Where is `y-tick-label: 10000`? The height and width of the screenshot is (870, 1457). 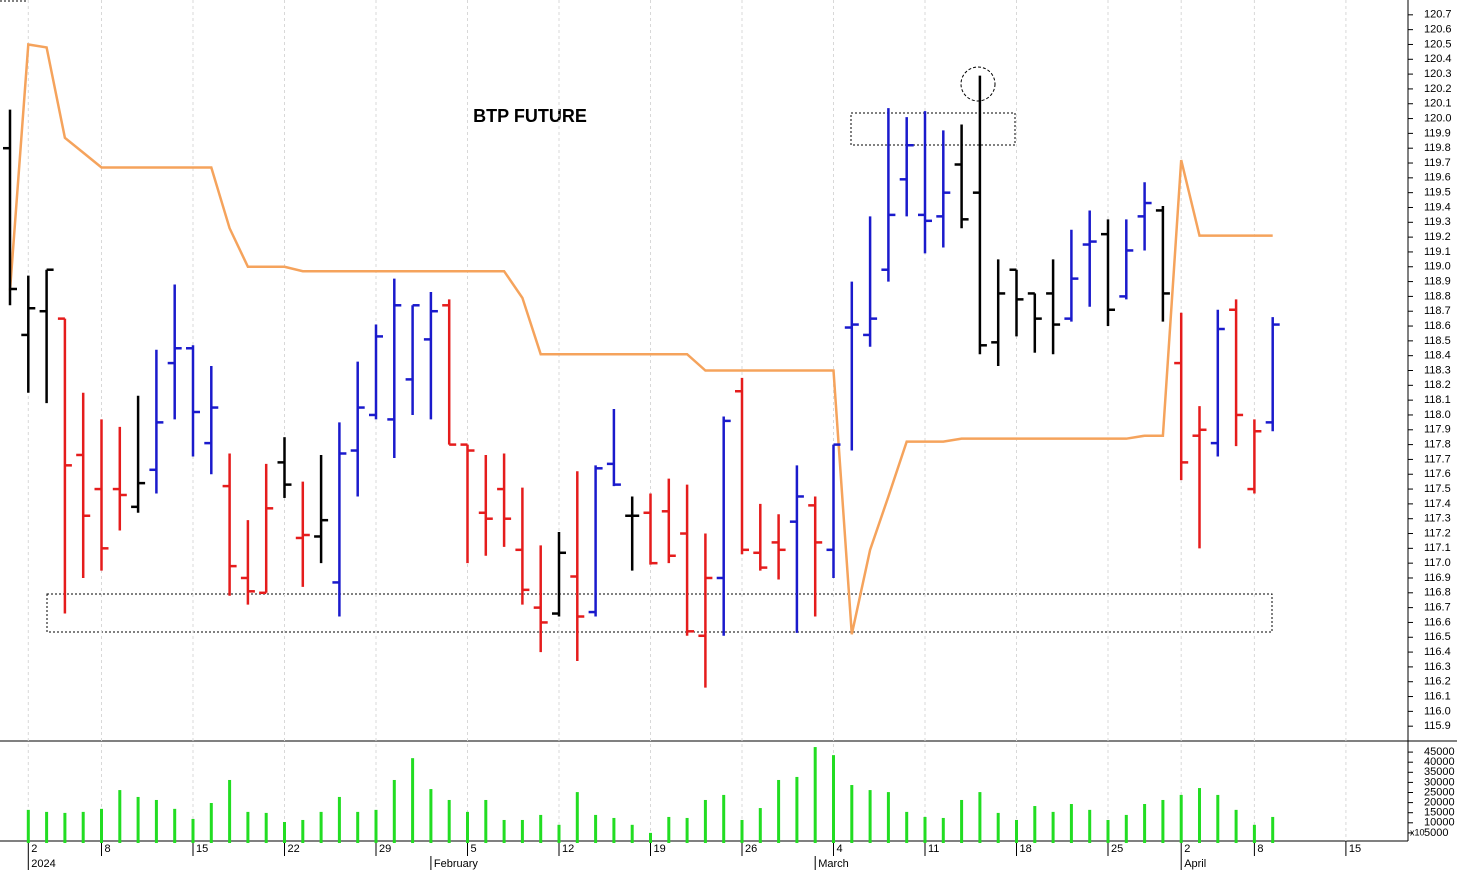 y-tick-label: 10000 is located at coordinates (1439, 823).